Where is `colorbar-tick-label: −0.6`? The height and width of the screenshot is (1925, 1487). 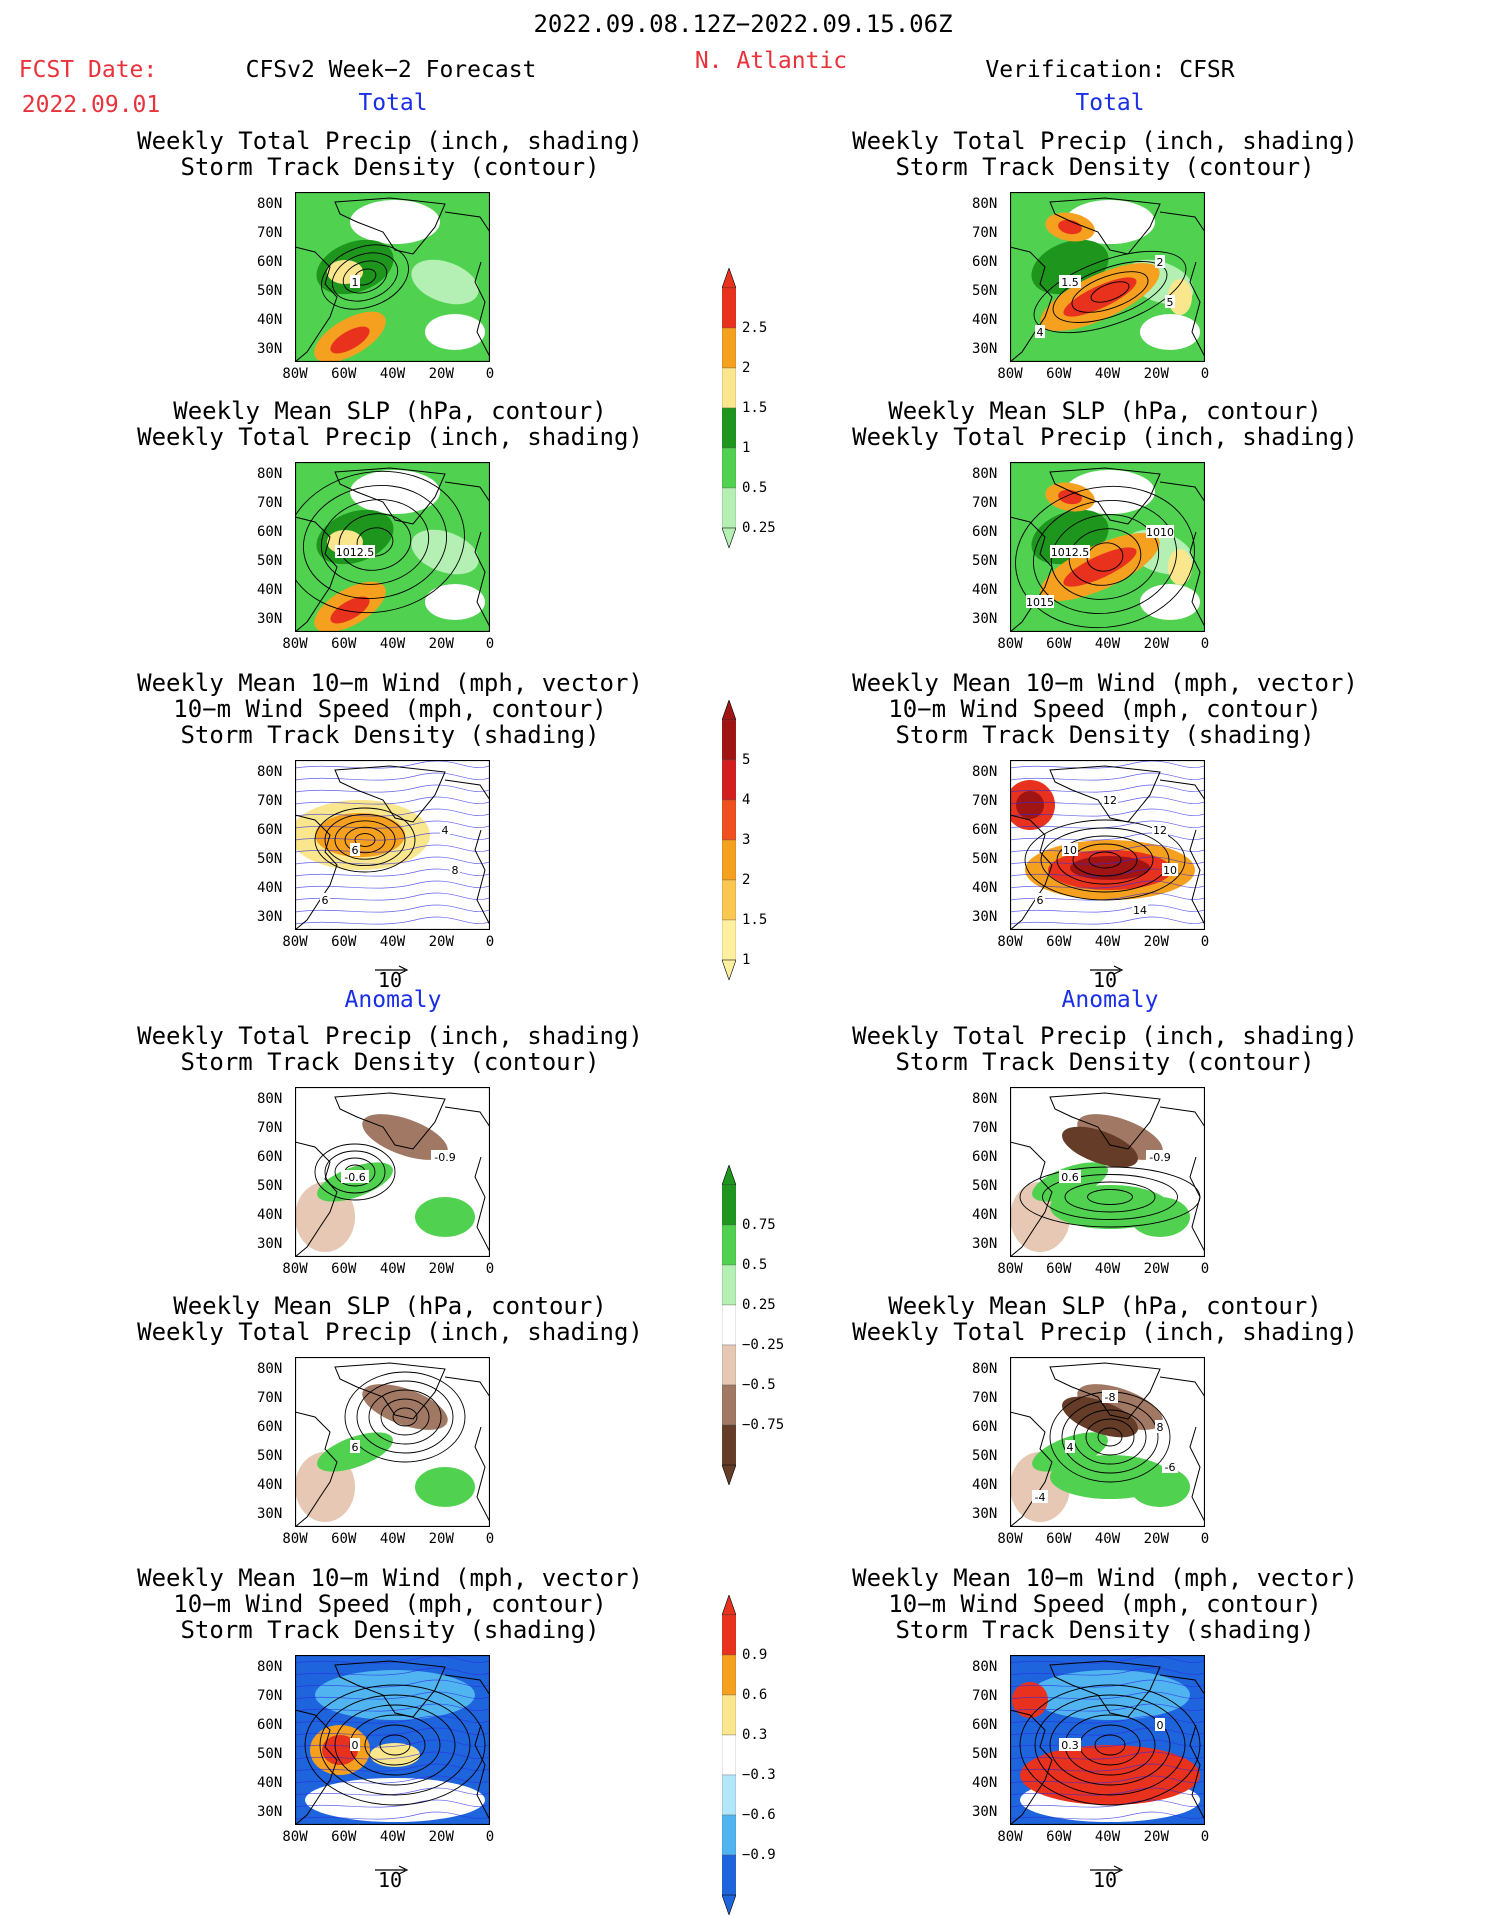
colorbar-tick-label: −0.6 is located at coordinates (759, 1815).